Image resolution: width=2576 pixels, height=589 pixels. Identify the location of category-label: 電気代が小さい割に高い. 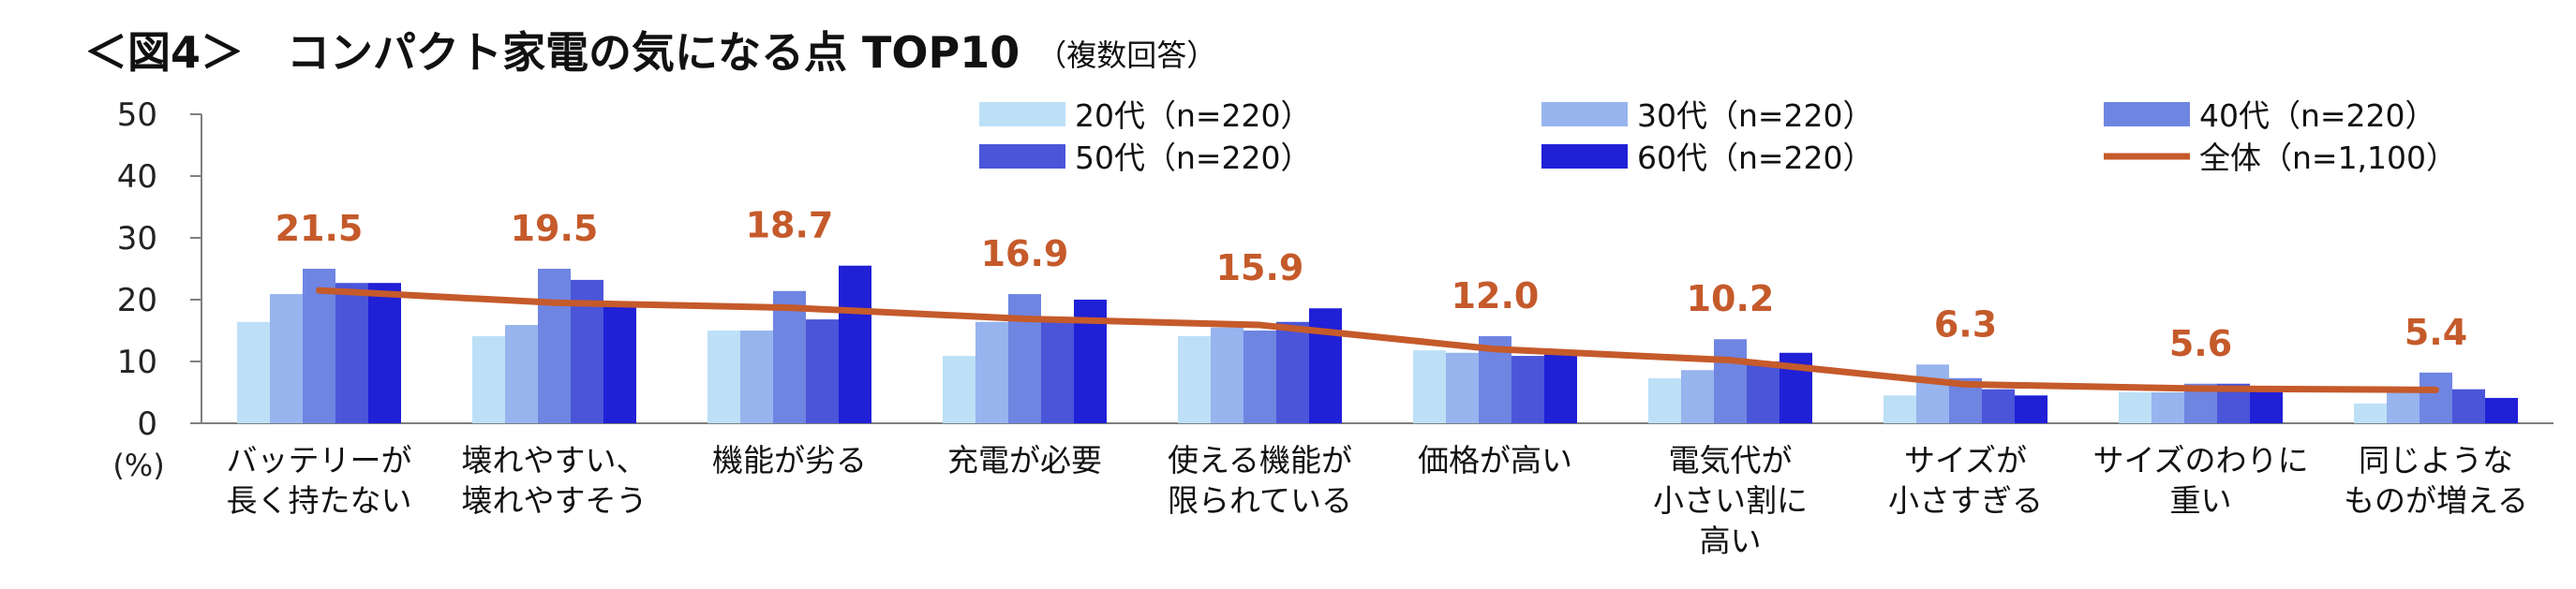
(1730, 500).